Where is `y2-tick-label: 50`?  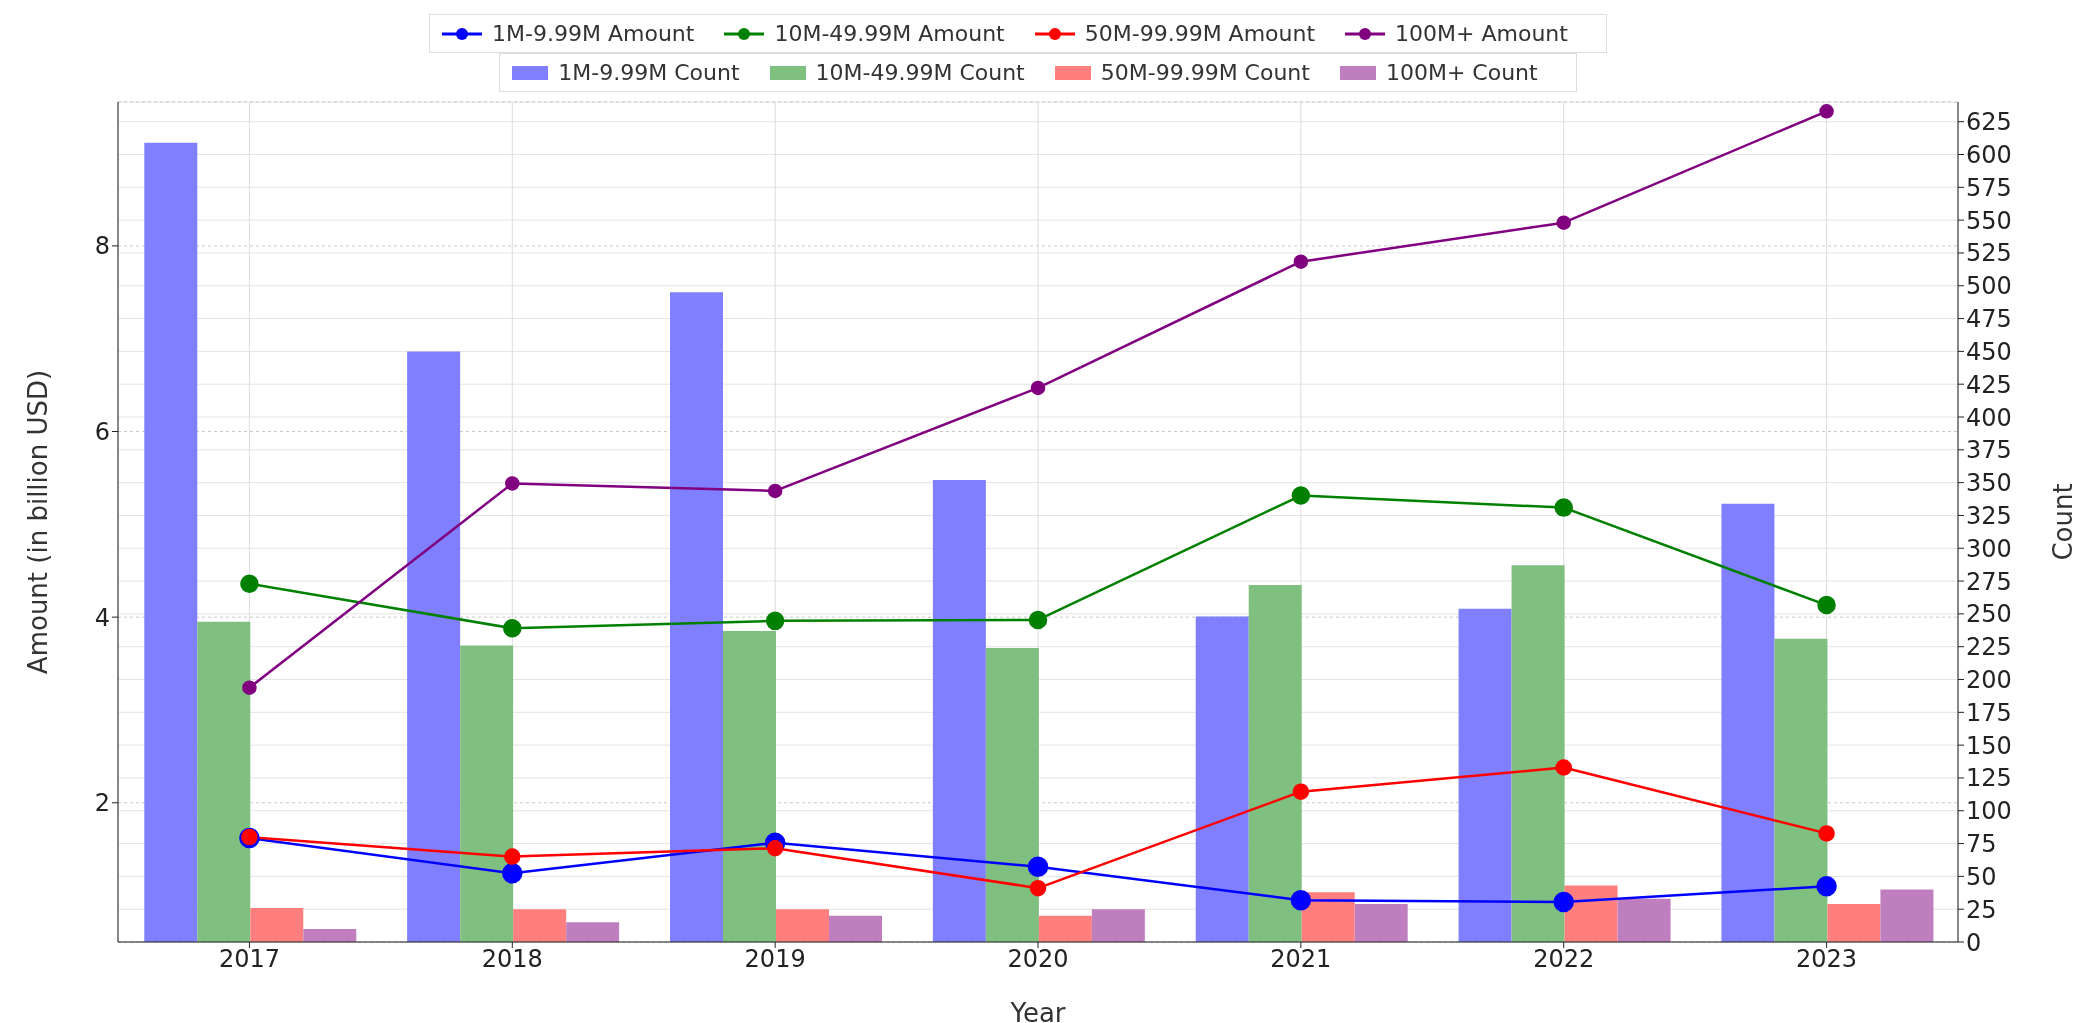 y2-tick-label: 50 is located at coordinates (1981, 876).